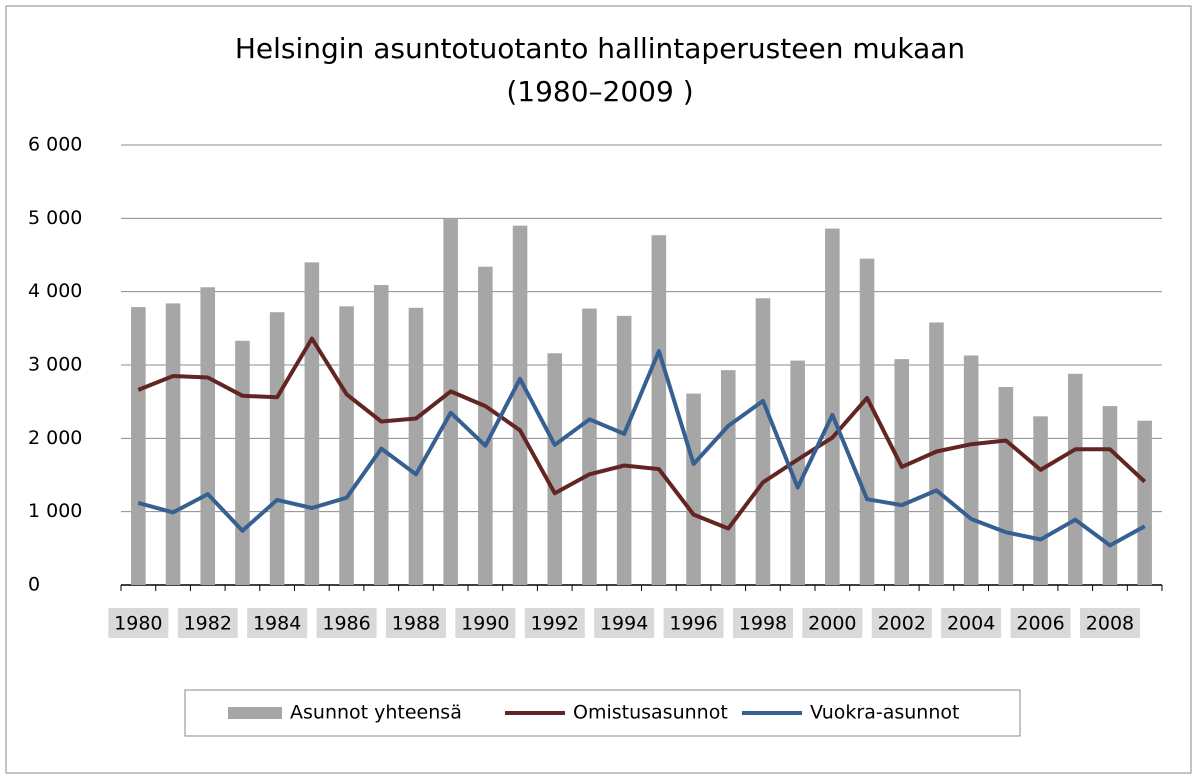  I want to click on y-tick-label: 1 000, so click(55, 511).